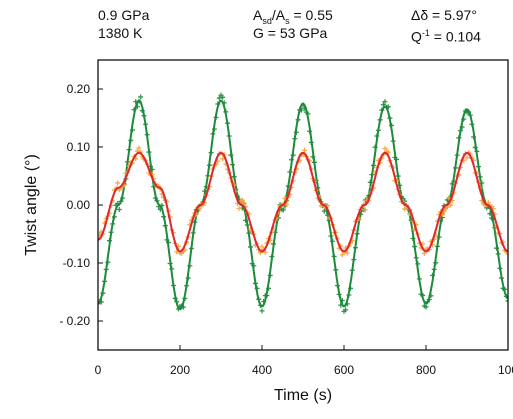 The width and height of the screenshot is (513, 419). Describe the element at coordinates (258, 15) in the screenshot. I see `amp-ratio-a: A` at that location.